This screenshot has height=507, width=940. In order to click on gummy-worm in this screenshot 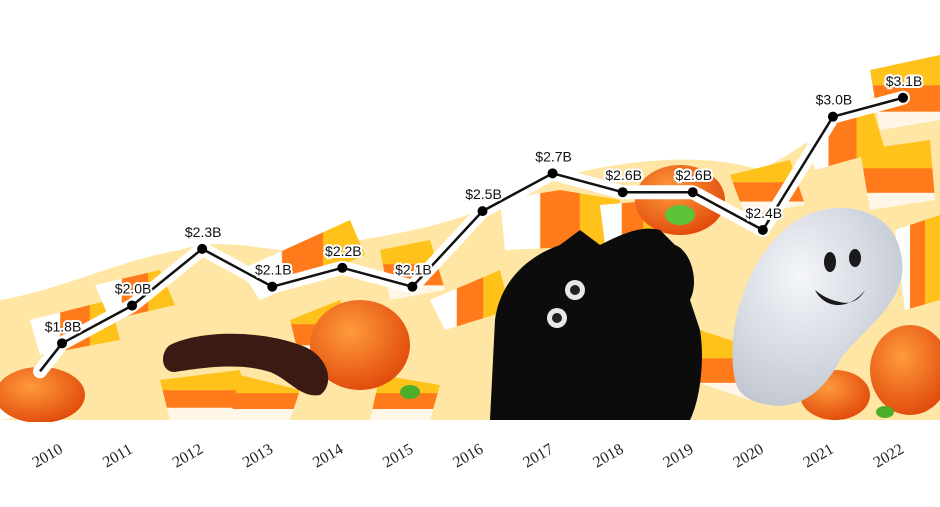, I will do `click(246, 364)`.